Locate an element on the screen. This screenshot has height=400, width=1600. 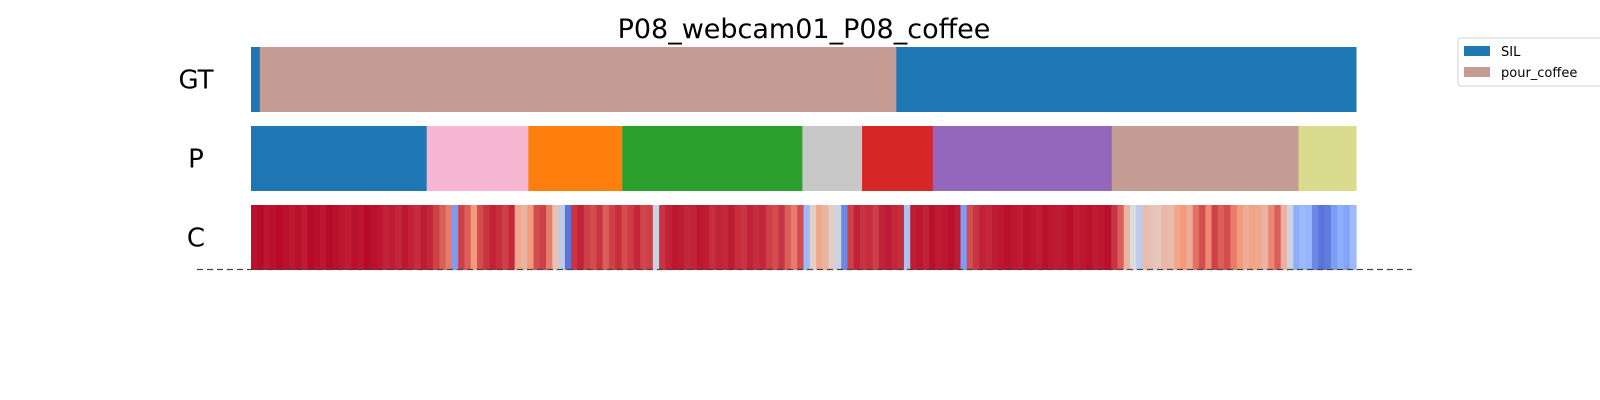
row-c: C is located at coordinates (772, 237).